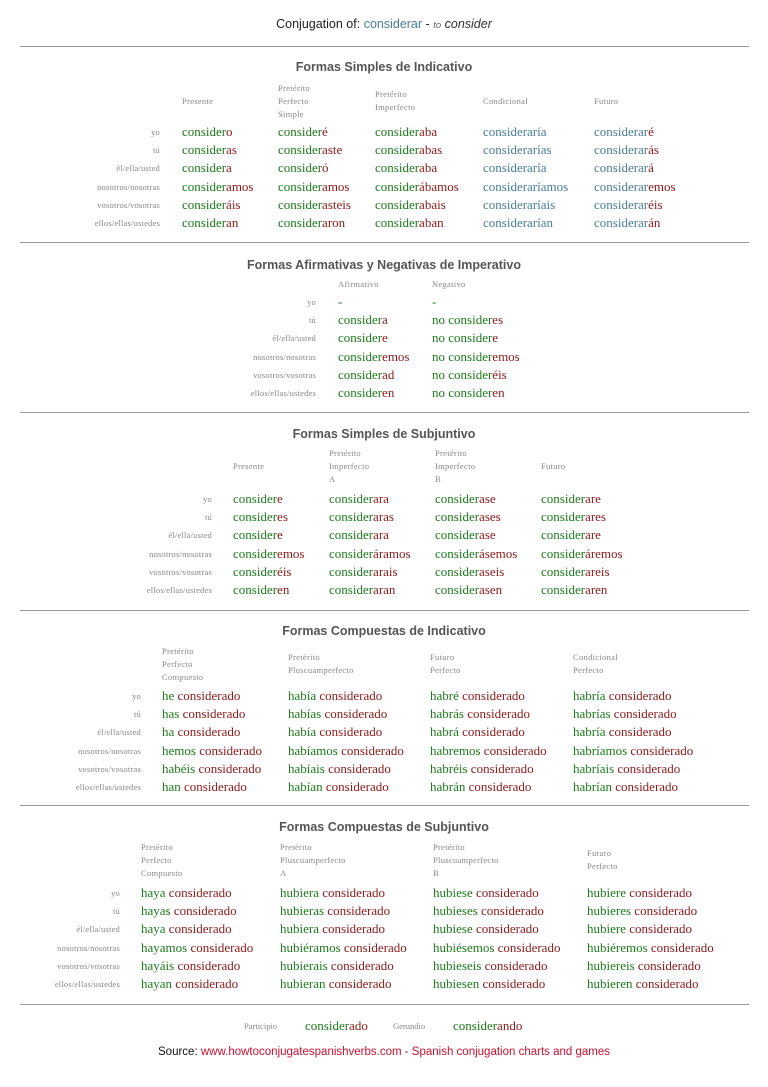  Describe the element at coordinates (358, 283) in the screenshot. I see `column-header-line: Afirmativo` at that location.